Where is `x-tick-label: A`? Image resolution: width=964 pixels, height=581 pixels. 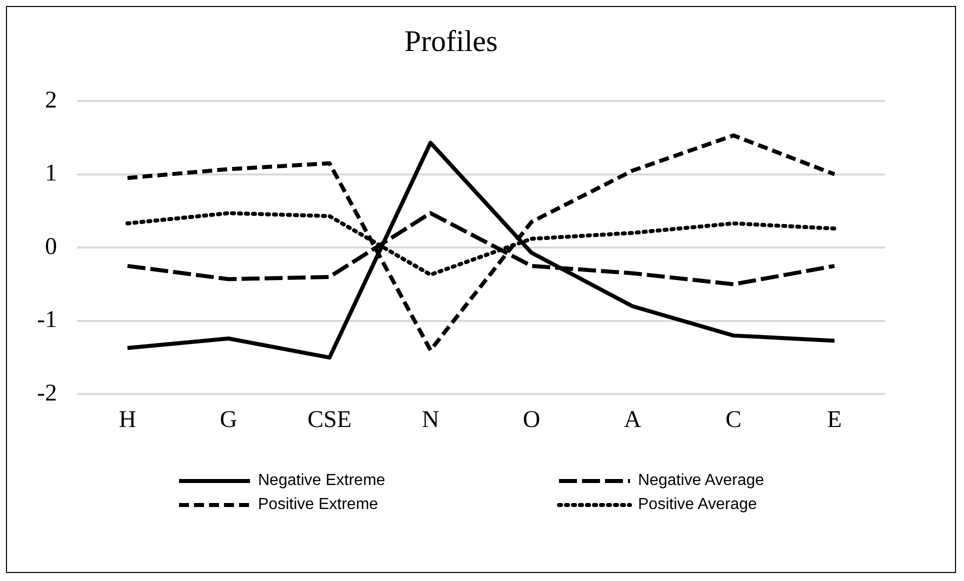
x-tick-label: A is located at coordinates (633, 419).